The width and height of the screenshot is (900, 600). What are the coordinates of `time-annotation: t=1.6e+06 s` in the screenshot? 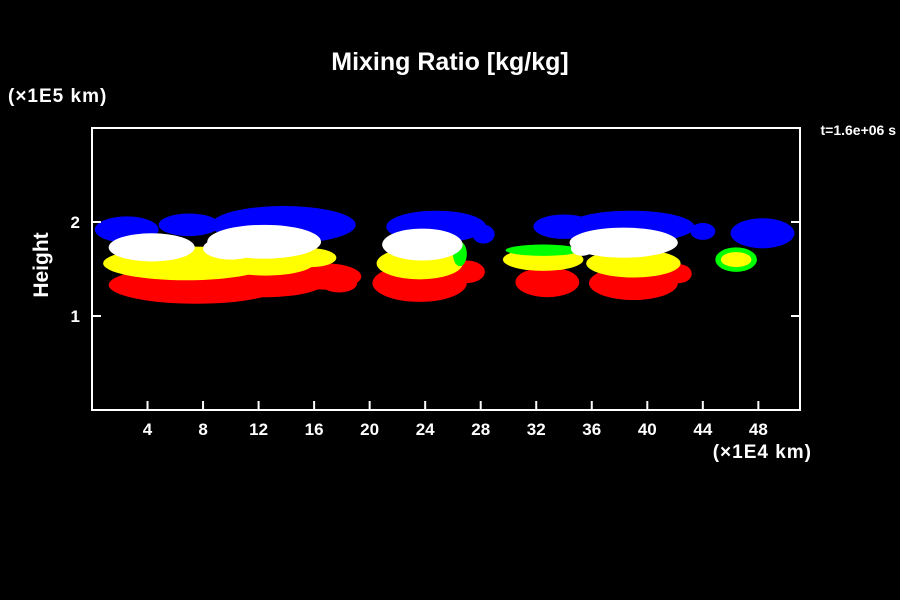 It's located at (858, 130).